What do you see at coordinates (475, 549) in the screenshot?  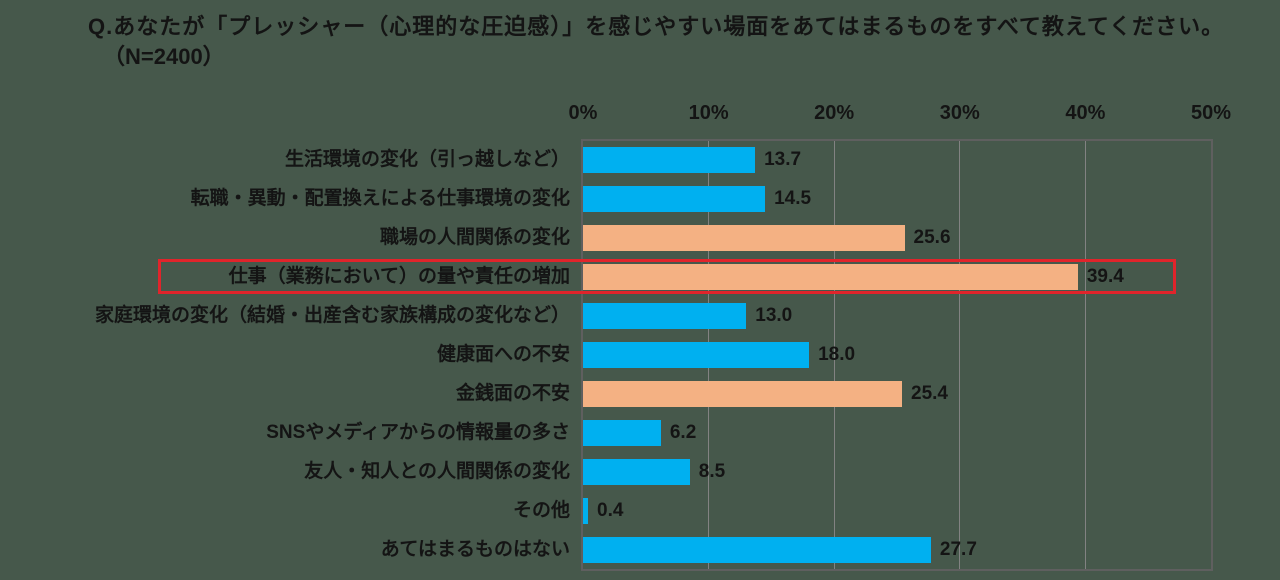 I see `category-label: あてはまるものはない` at bounding box center [475, 549].